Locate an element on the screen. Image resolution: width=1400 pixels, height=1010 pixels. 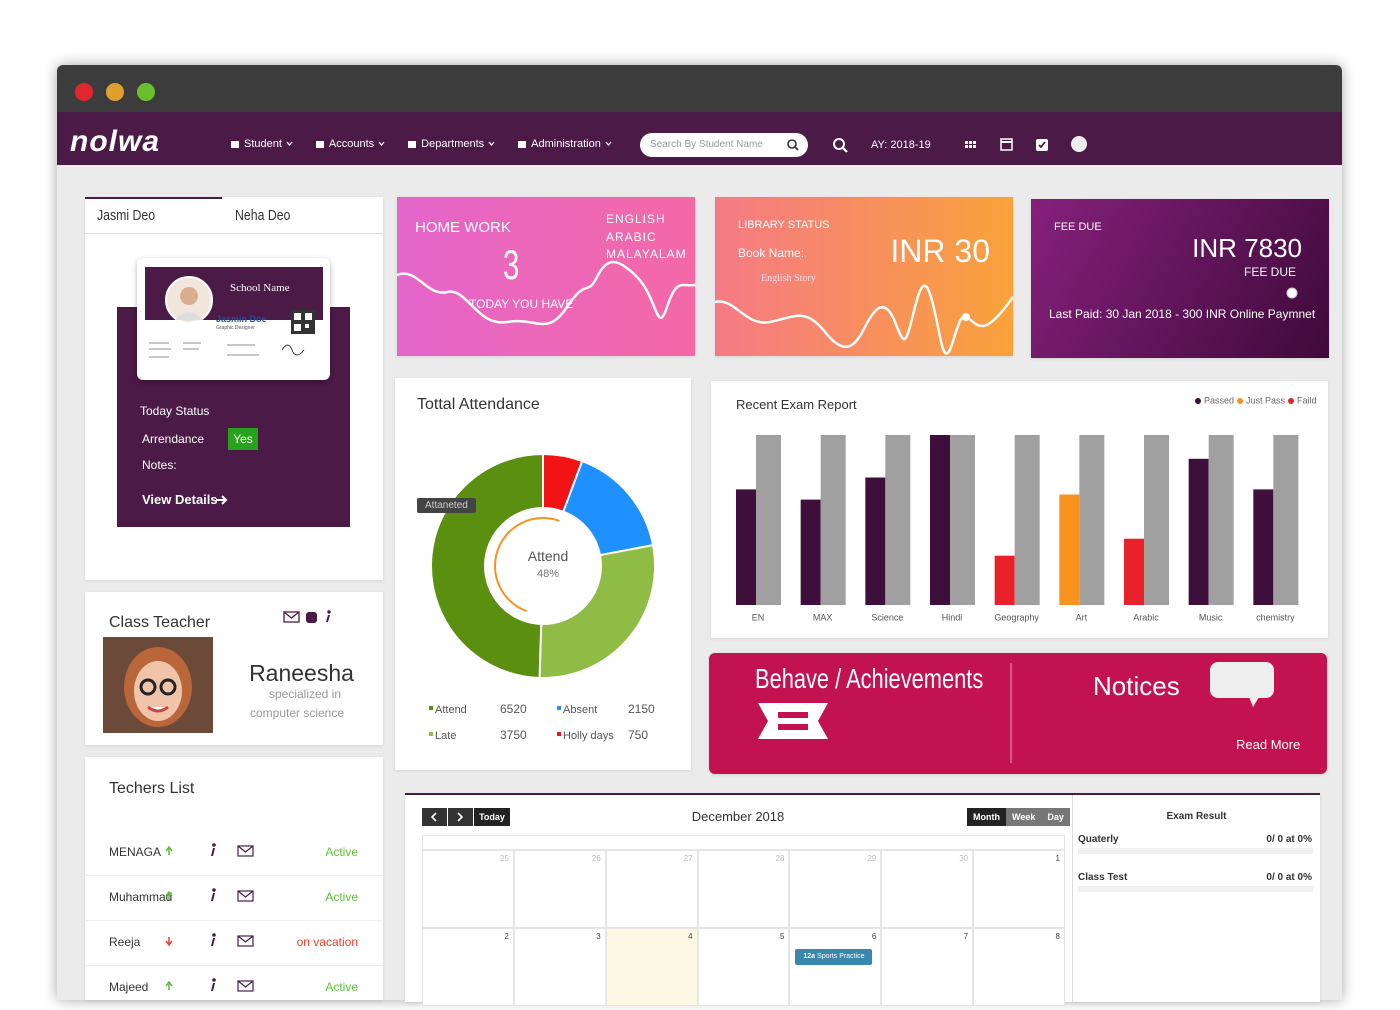
calendar-nav is located at coordinates (447, 817).